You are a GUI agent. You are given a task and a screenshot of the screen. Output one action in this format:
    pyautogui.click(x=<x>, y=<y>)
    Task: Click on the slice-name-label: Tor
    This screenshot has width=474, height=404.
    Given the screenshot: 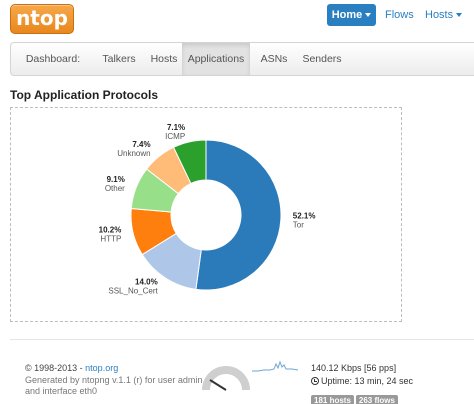 What is the action you would take?
    pyautogui.click(x=298, y=225)
    